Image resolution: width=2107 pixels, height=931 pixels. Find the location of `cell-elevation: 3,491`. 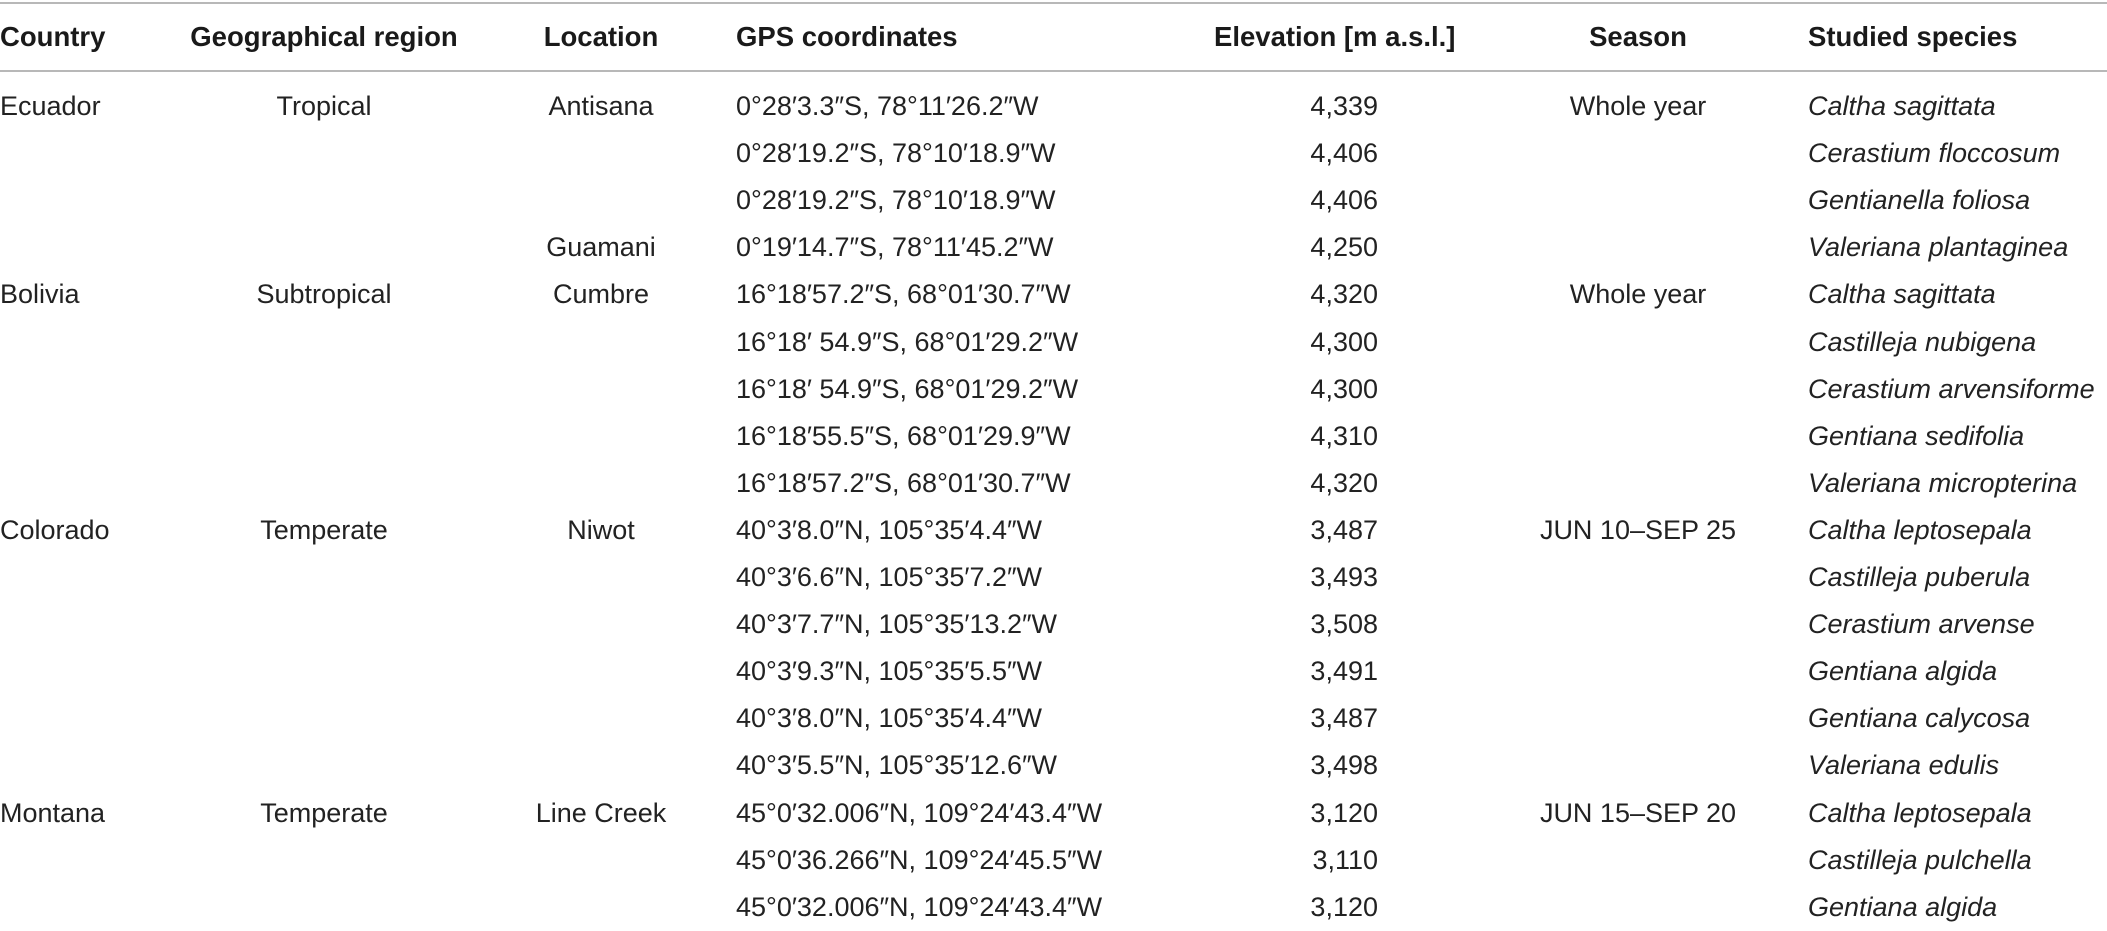

cell-elevation: 3,491 is located at coordinates (1344, 671).